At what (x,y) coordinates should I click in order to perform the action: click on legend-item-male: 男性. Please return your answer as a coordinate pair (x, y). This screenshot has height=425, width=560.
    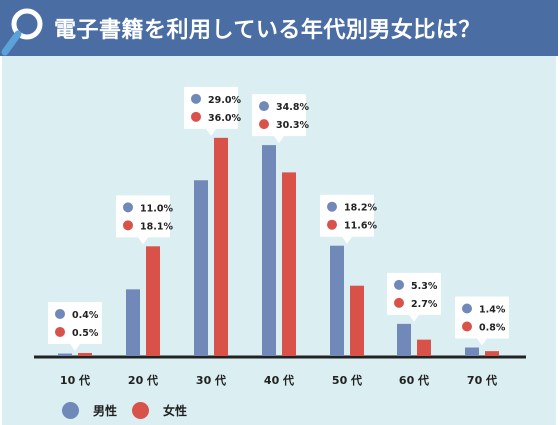
    Looking at the image, I should click on (89, 410).